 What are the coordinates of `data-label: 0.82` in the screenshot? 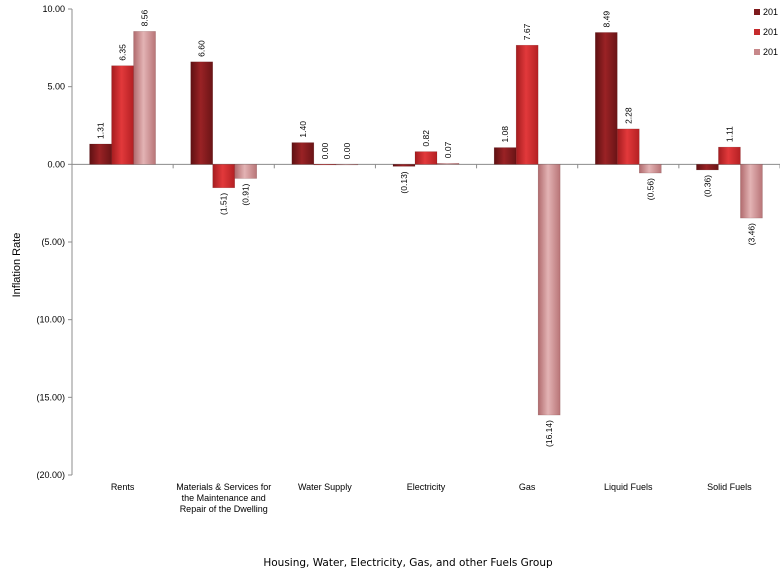 It's located at (426, 138).